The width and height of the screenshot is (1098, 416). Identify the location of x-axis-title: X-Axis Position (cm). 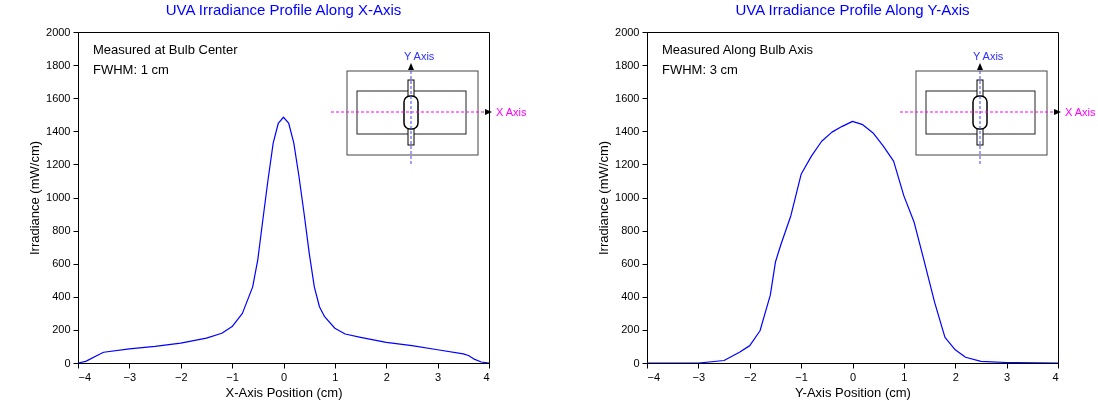
(284, 392).